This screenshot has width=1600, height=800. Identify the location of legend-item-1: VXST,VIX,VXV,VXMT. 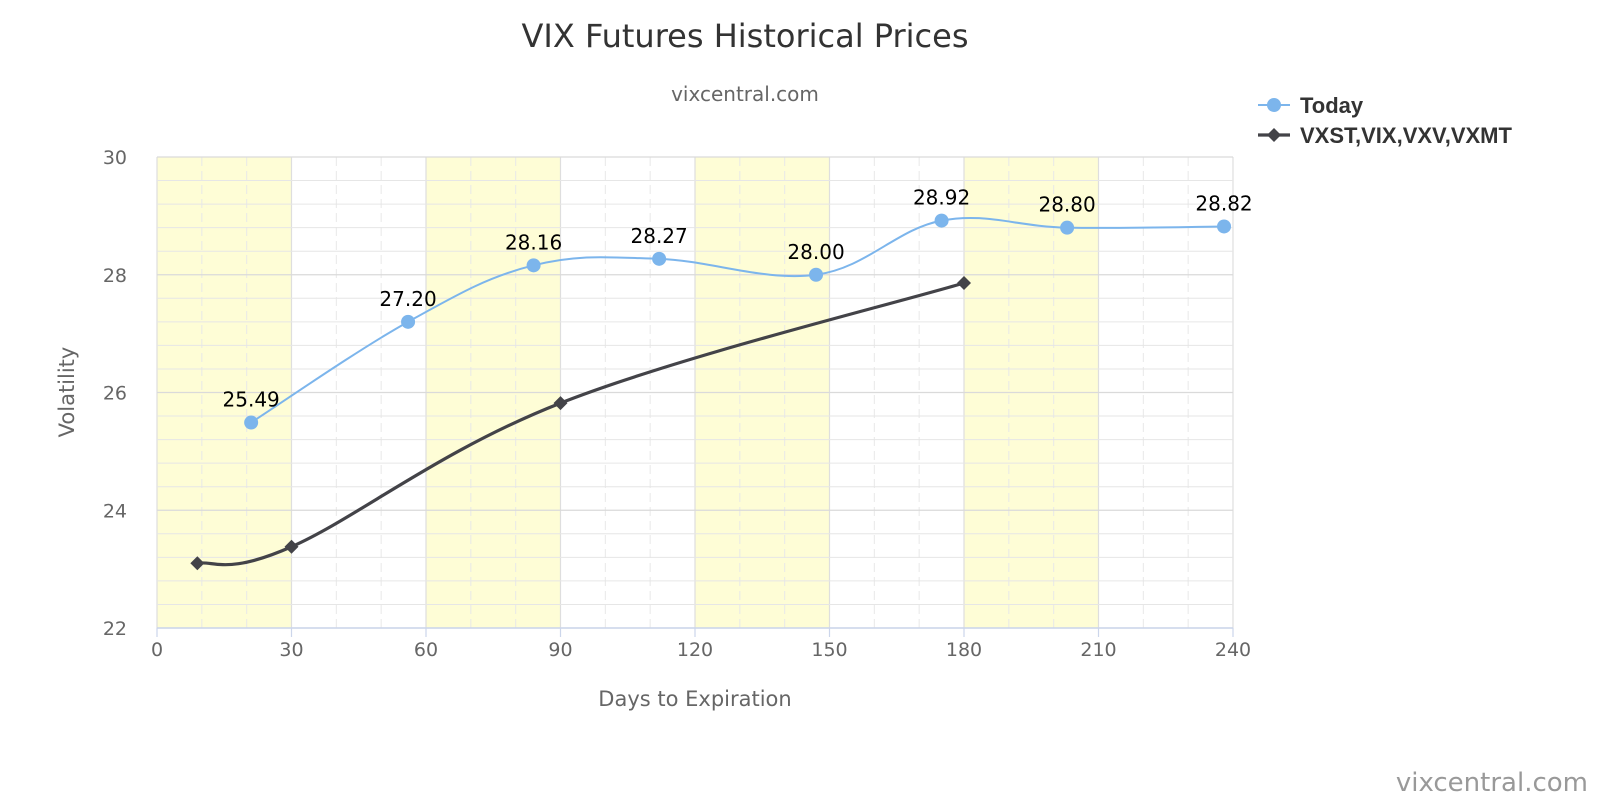
(1406, 135).